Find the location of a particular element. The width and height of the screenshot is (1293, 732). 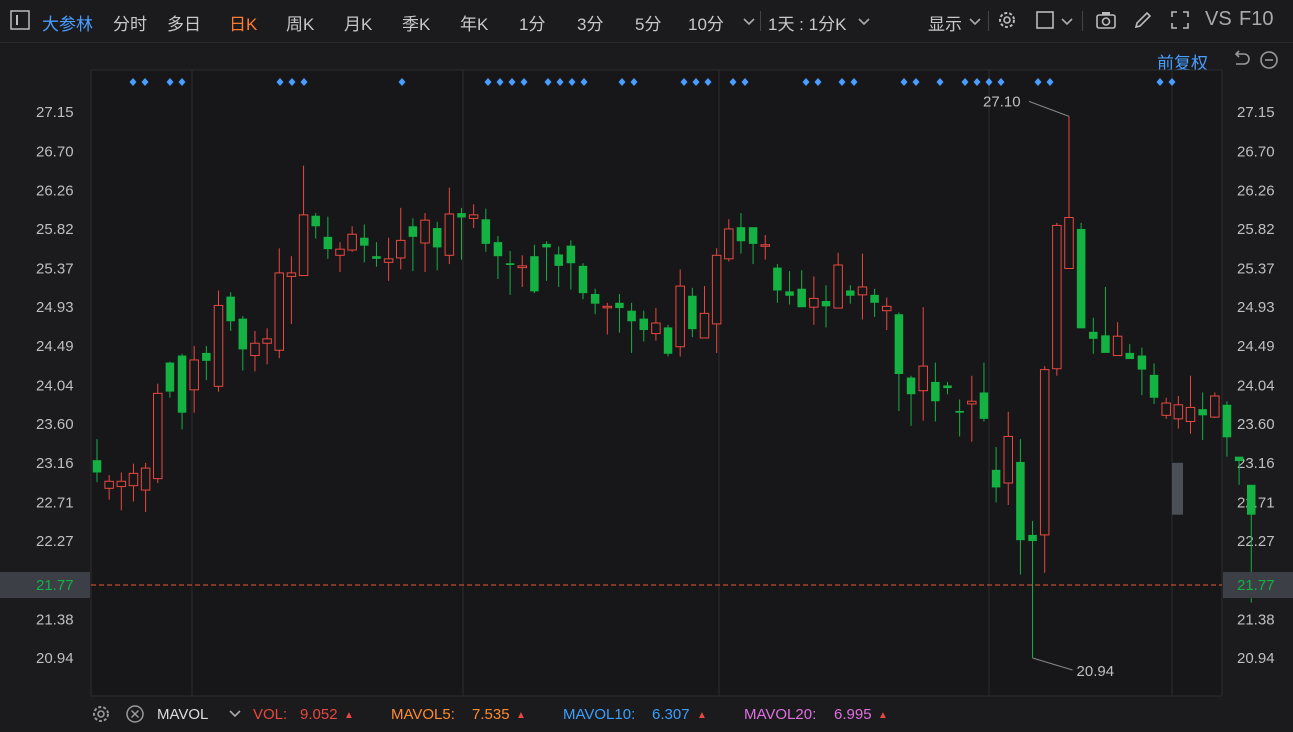

adjust-type-button: 前复权 is located at coordinates (1182, 63).